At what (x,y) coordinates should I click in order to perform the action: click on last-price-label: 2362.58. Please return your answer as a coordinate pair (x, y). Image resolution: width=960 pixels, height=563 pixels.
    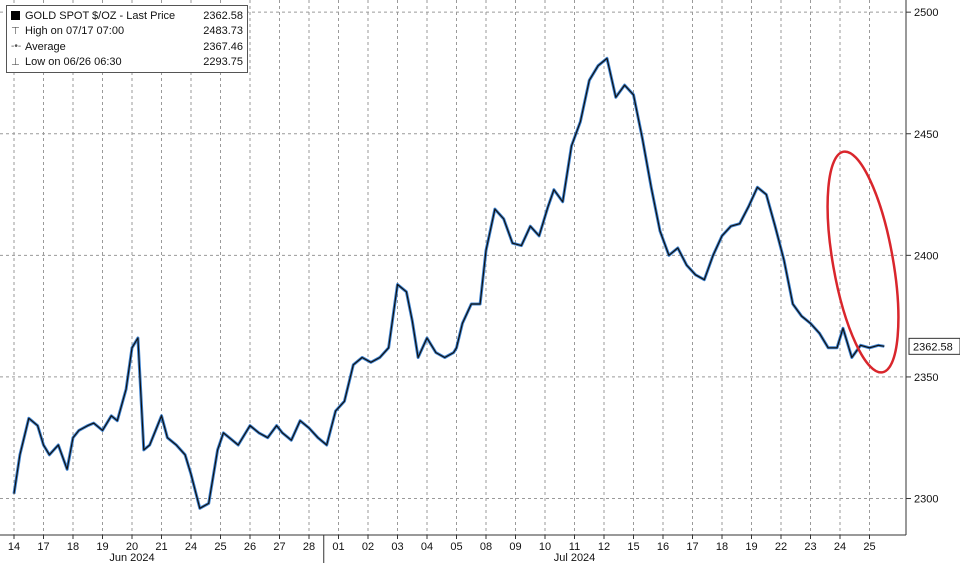
    Looking at the image, I should click on (933, 347).